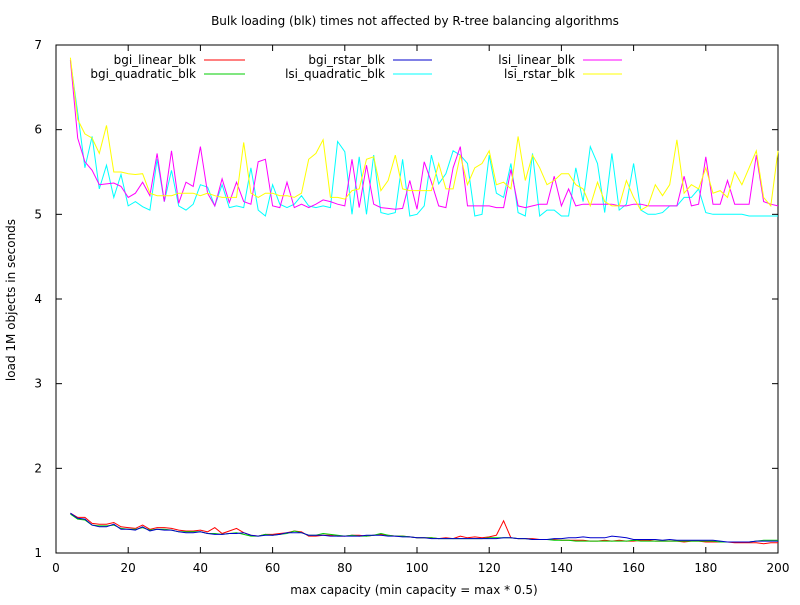 Image resolution: width=800 pixels, height=605 pixels. Describe the element at coordinates (778, 568) in the screenshot. I see `x-tick-label: 200` at that location.